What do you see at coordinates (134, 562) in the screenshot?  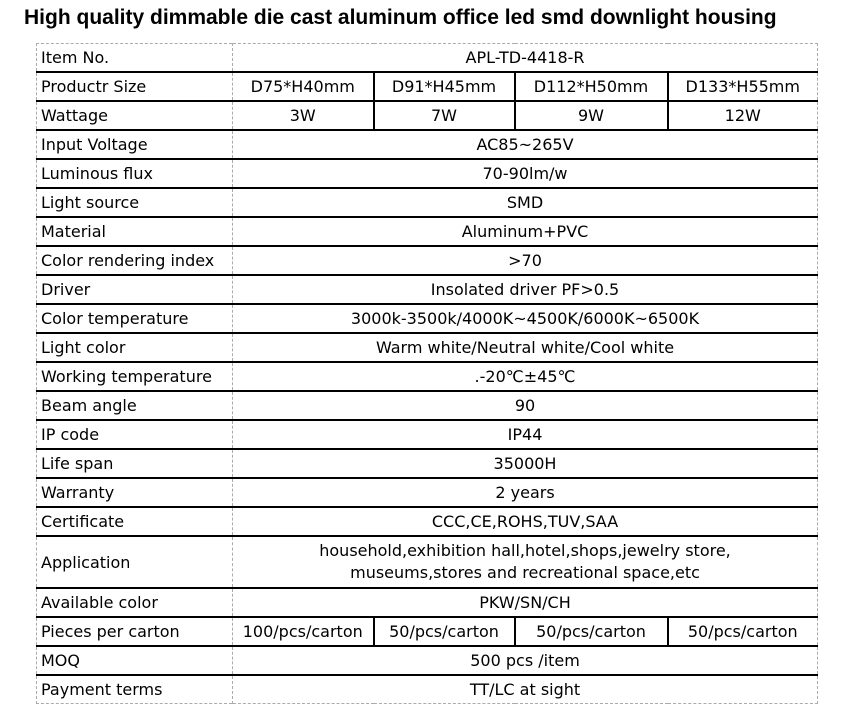 I see `spec-label: Application` at bounding box center [134, 562].